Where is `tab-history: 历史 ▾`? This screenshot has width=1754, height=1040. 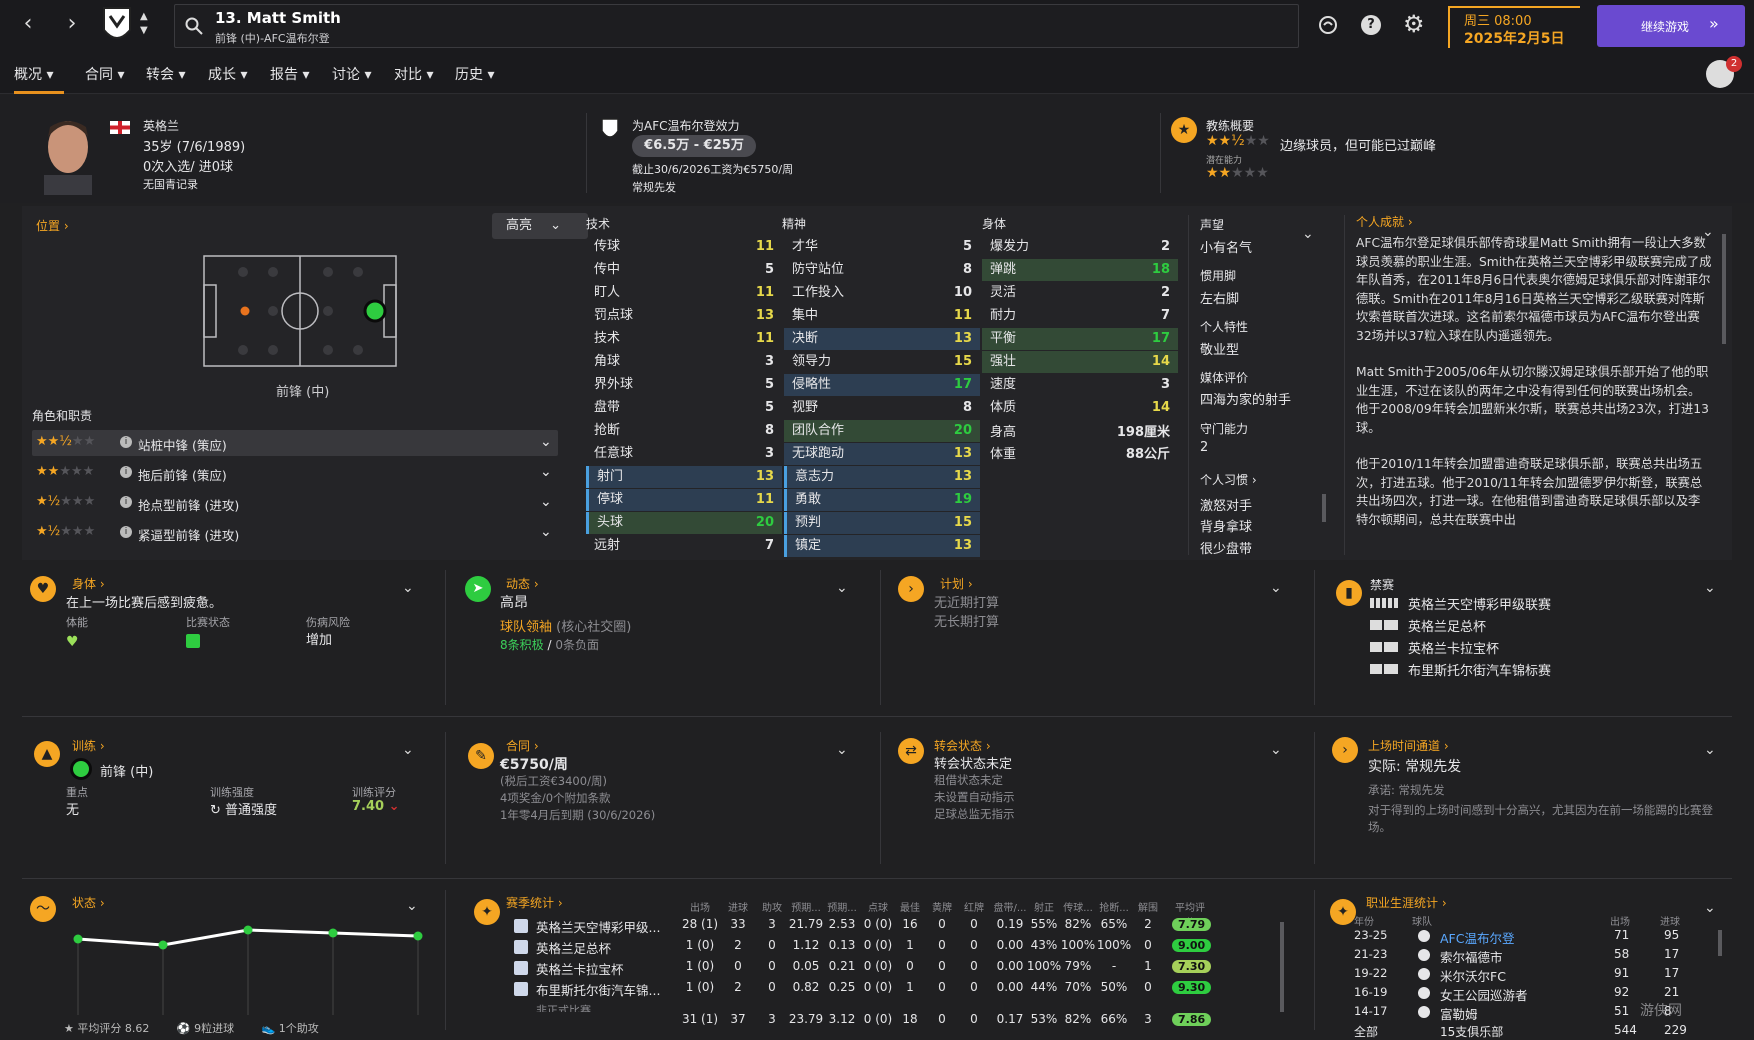
tab-history: 历史 ▾ is located at coordinates (475, 75).